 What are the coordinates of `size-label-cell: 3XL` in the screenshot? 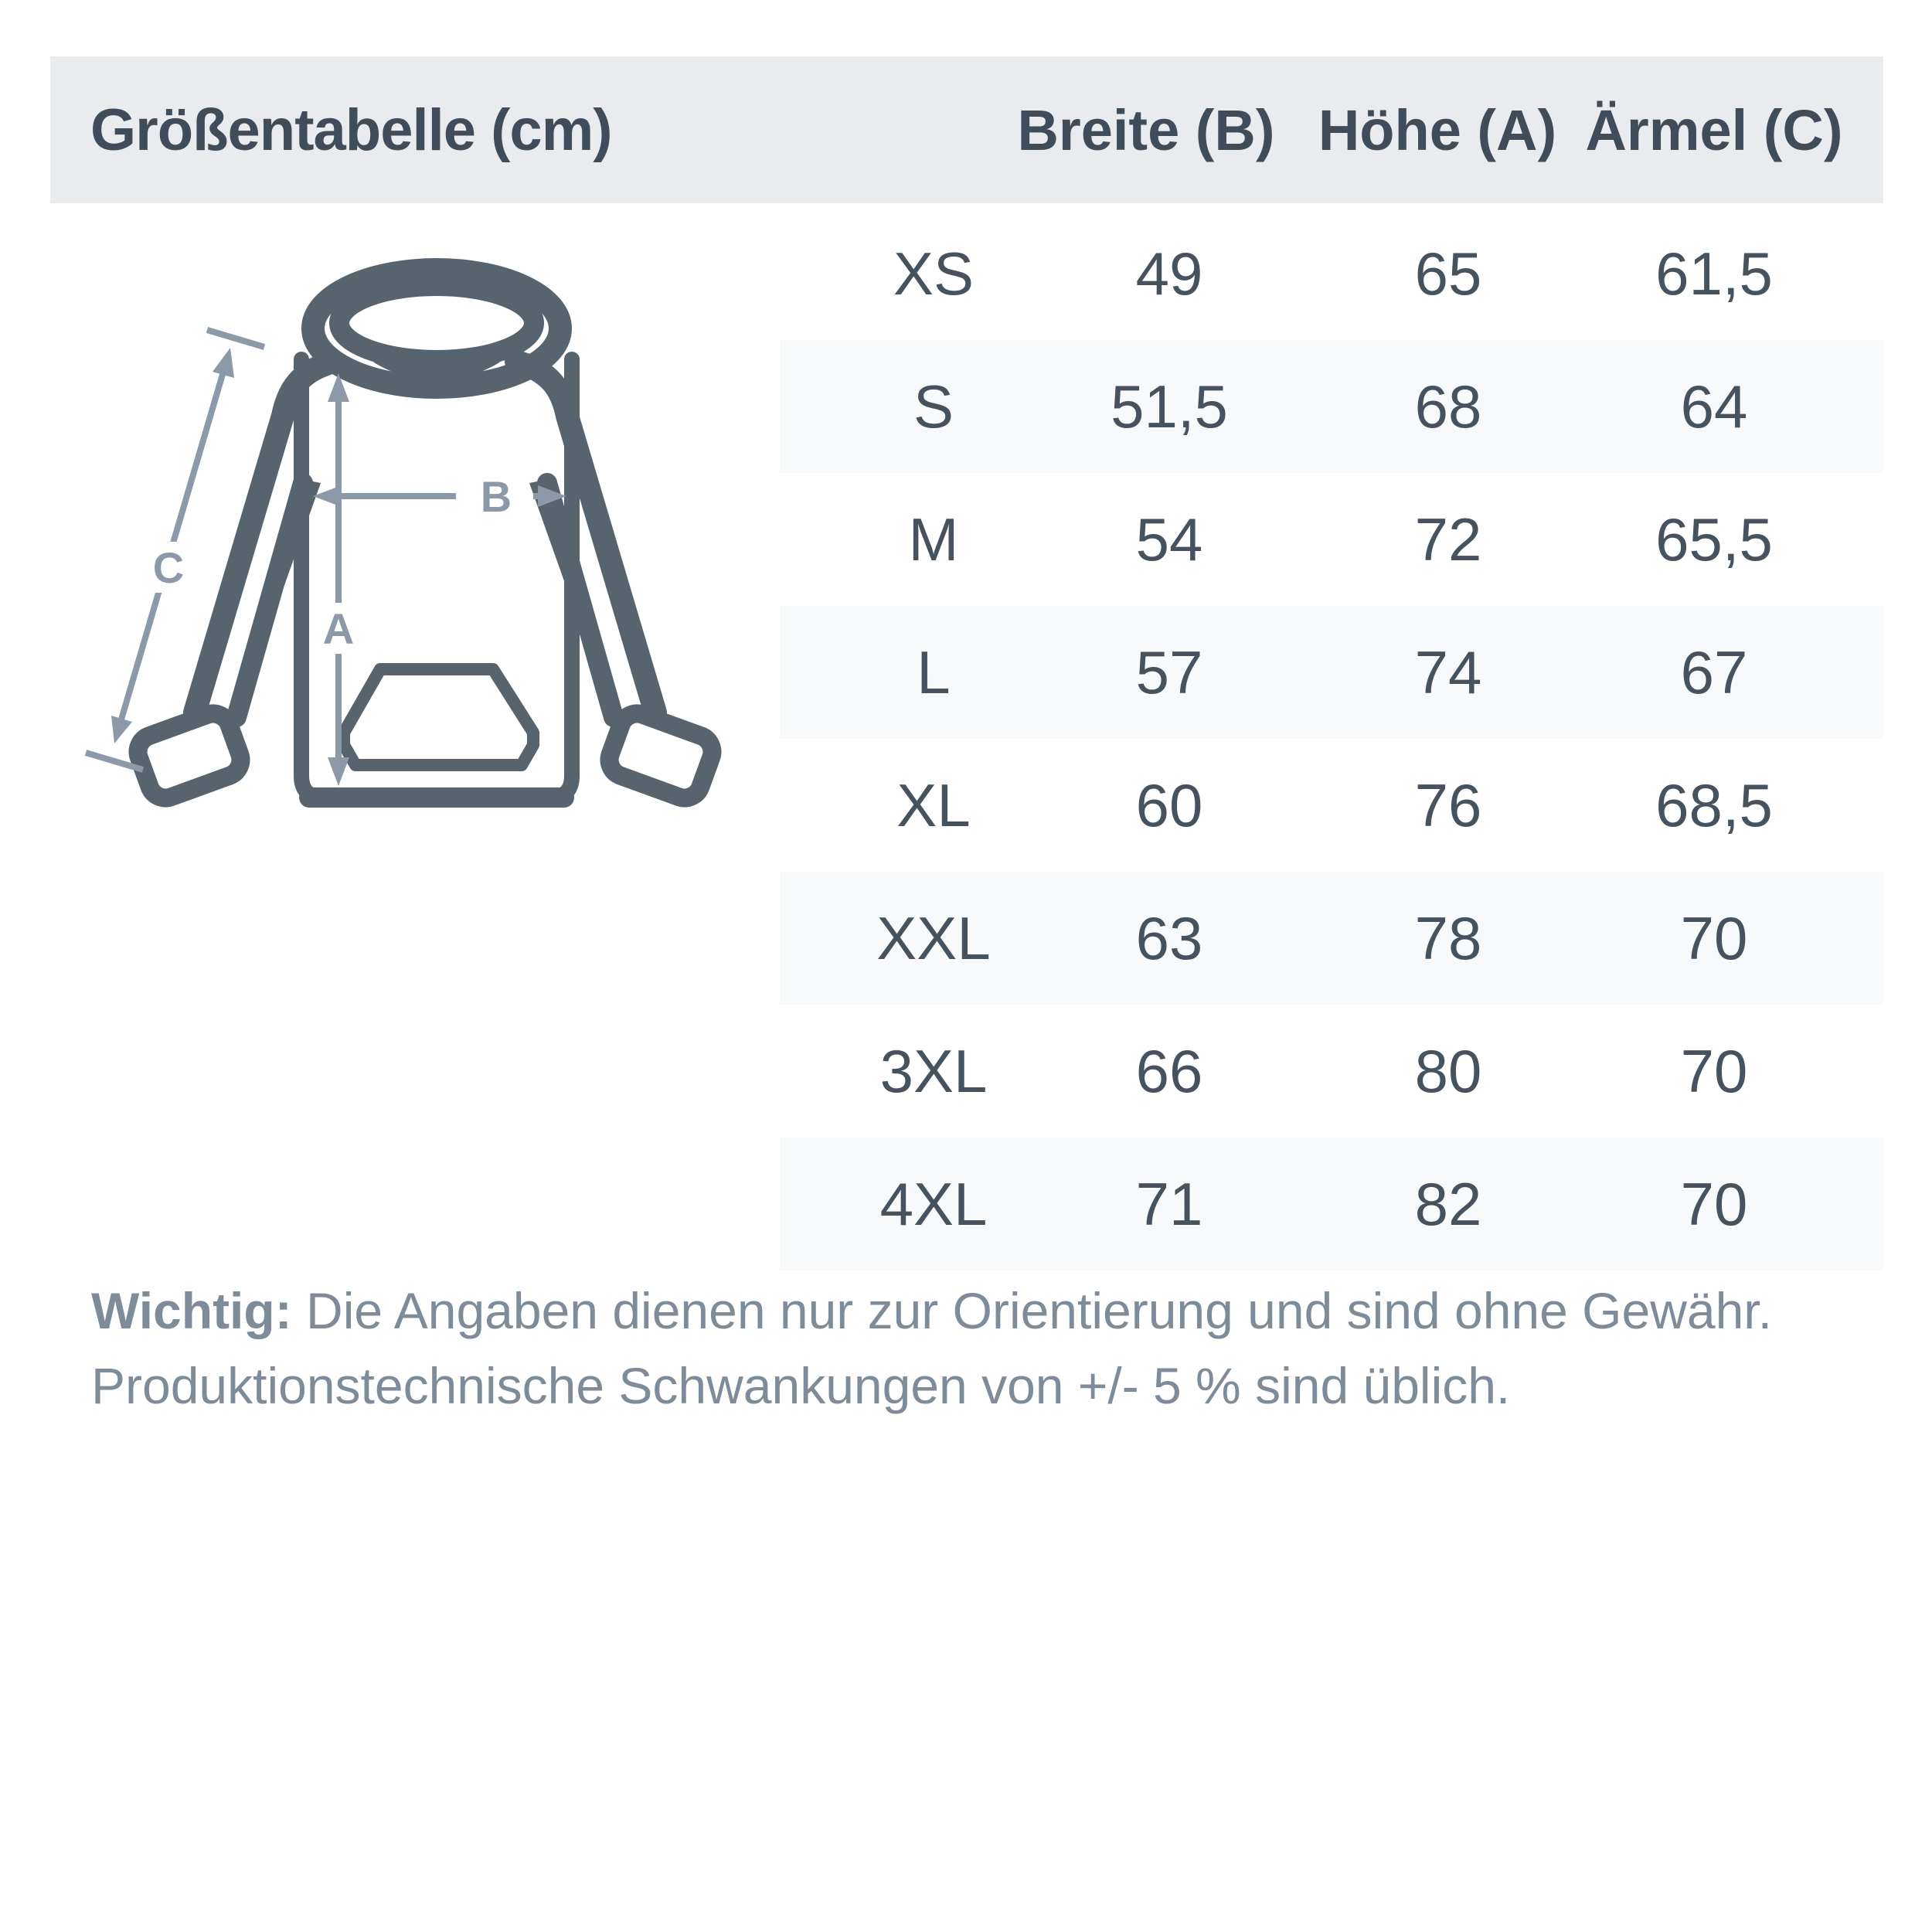 It's located at (934, 1070).